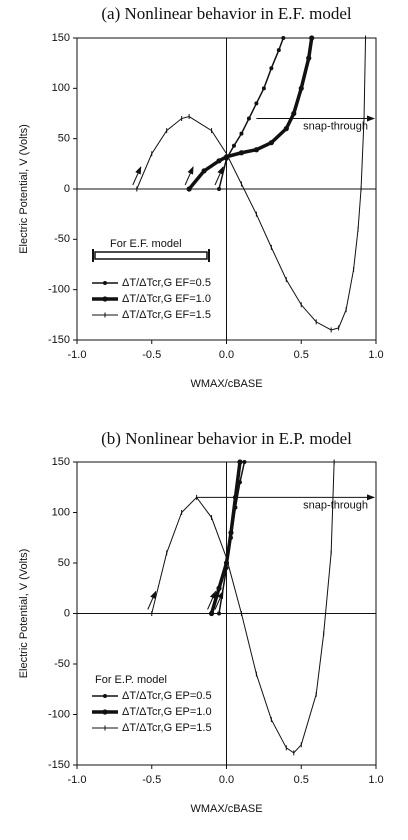  Describe the element at coordinates (167, 712) in the screenshot. I see `legend-label: ΔT/ΔTcr,G EP=1.0` at that location.